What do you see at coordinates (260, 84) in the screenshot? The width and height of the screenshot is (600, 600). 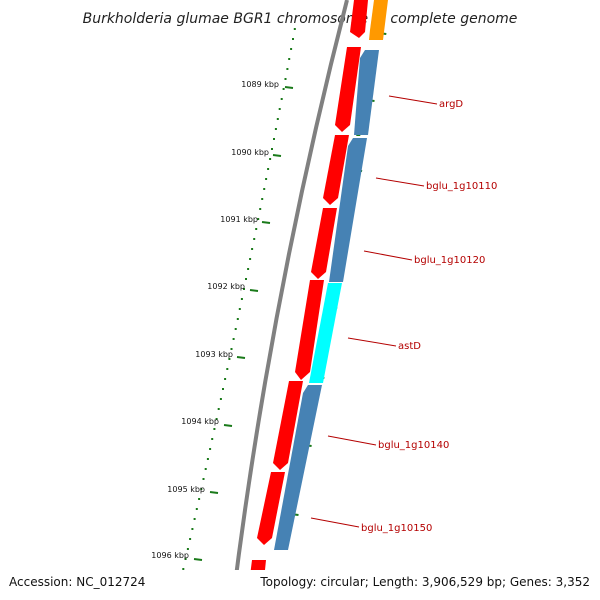 I see `tick-label: 1089 kbp` at bounding box center [260, 84].